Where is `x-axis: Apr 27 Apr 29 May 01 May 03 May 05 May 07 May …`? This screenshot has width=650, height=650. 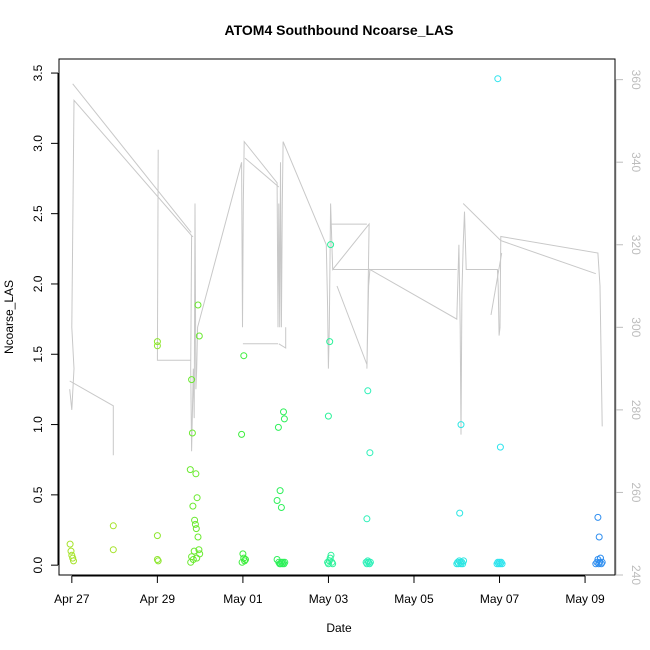
x-axis: Apr 27 Apr 29 May 01 May 03 May 05 May 07 May … is located at coordinates (329, 590).